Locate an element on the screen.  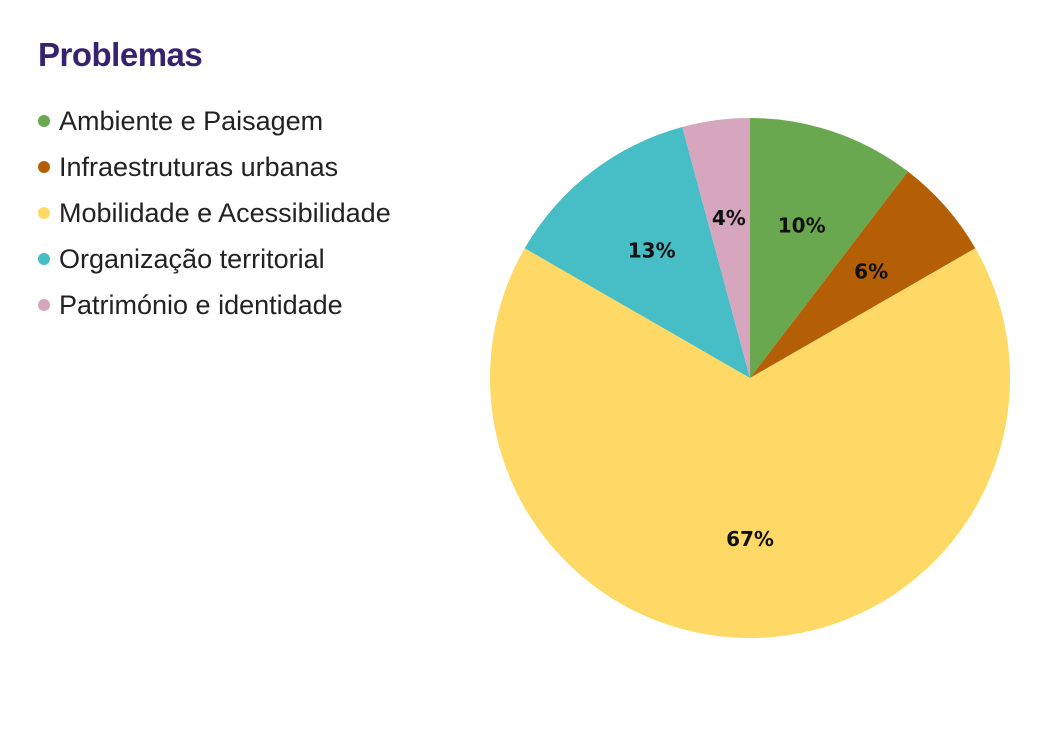
slice-data-label: 13% is located at coordinates (652, 250).